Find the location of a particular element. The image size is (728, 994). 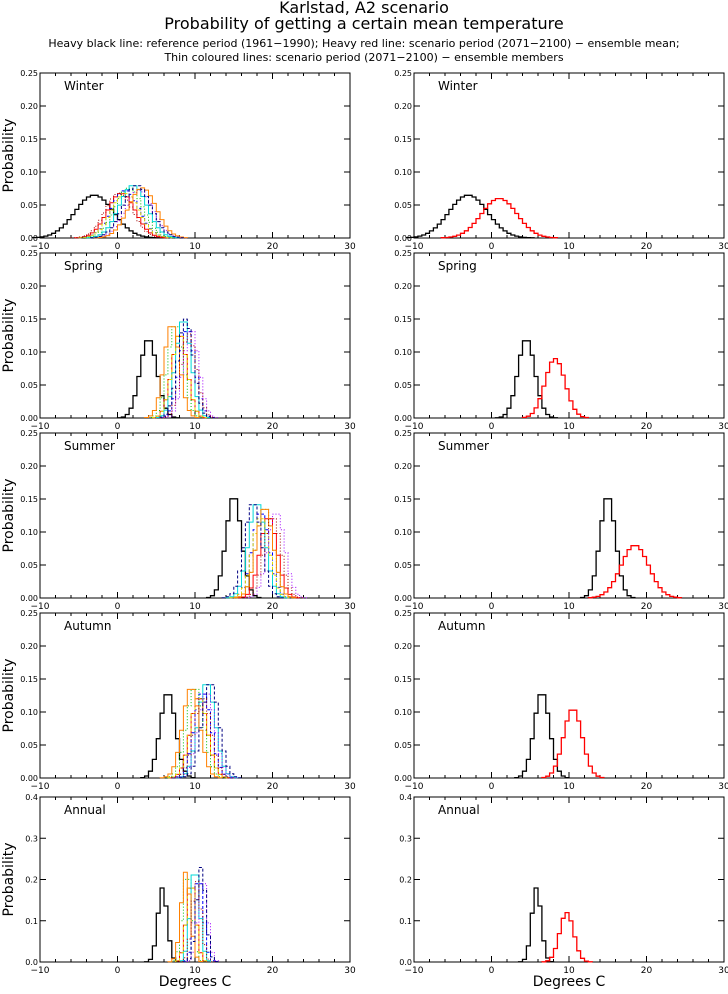

season-label: Autumn is located at coordinates (461, 626).